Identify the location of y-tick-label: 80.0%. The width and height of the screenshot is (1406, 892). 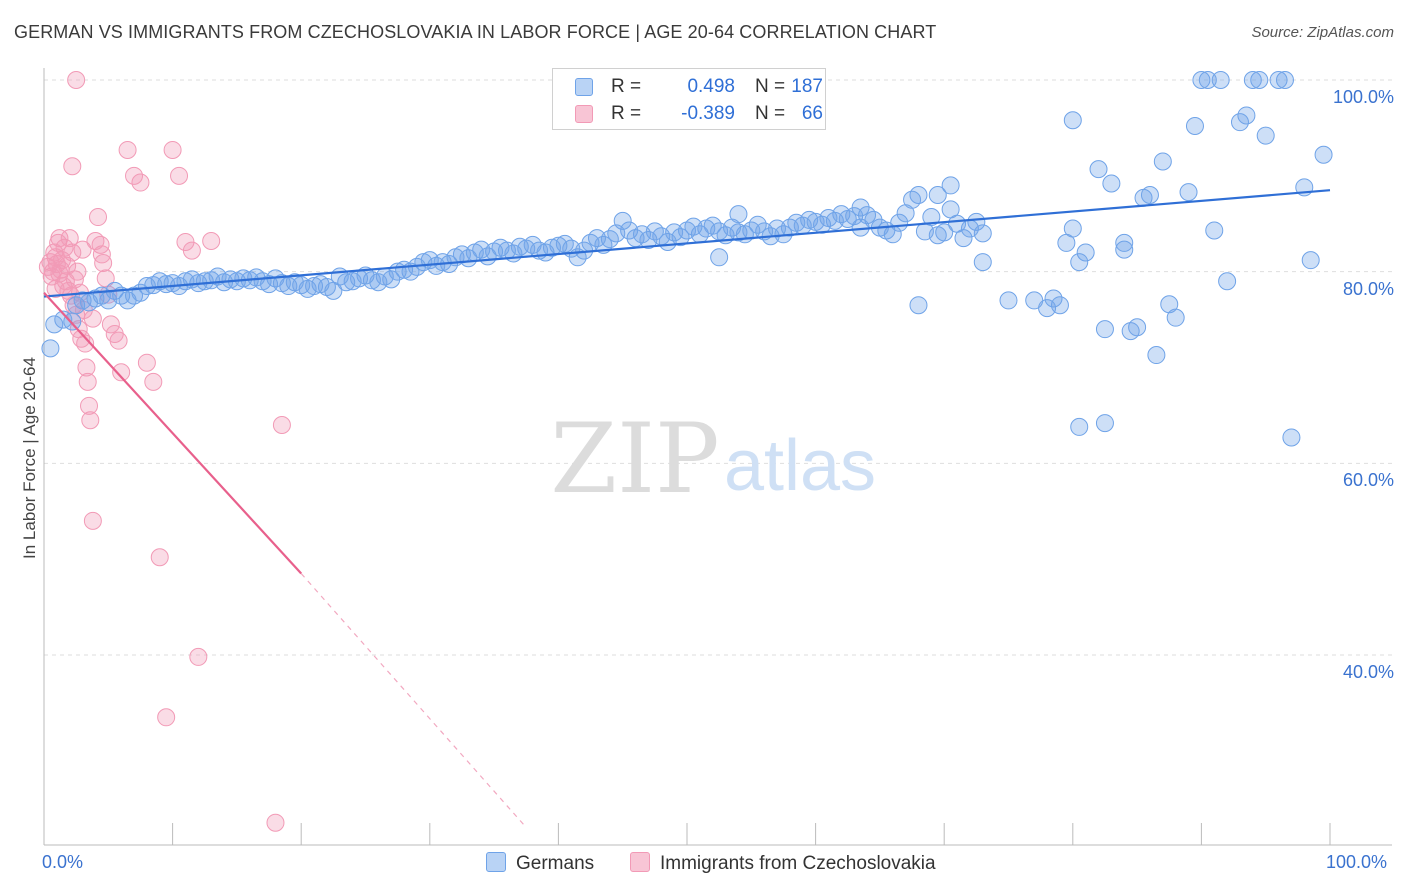
(1368, 288).